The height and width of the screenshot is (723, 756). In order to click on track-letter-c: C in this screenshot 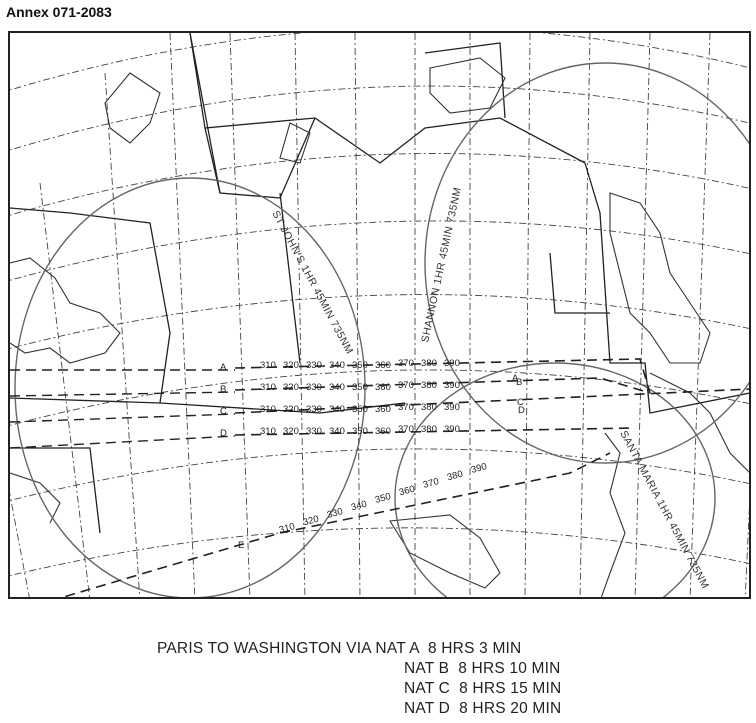, I will do `click(223, 411)`.